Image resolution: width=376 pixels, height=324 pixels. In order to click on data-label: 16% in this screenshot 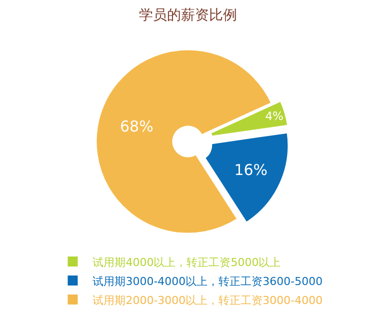, I will do `click(251, 170)`.